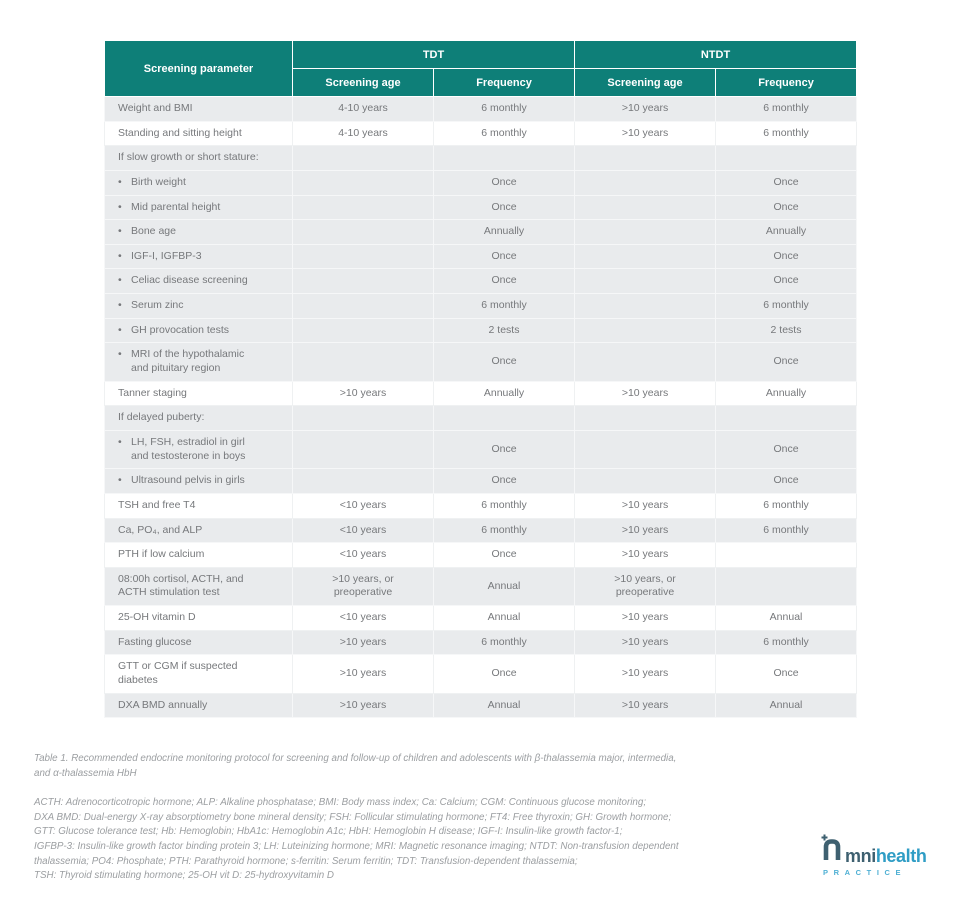 This screenshot has height=898, width=960. What do you see at coordinates (198, 330) in the screenshot?
I see `parameter-cell: • GH provocation tests` at bounding box center [198, 330].